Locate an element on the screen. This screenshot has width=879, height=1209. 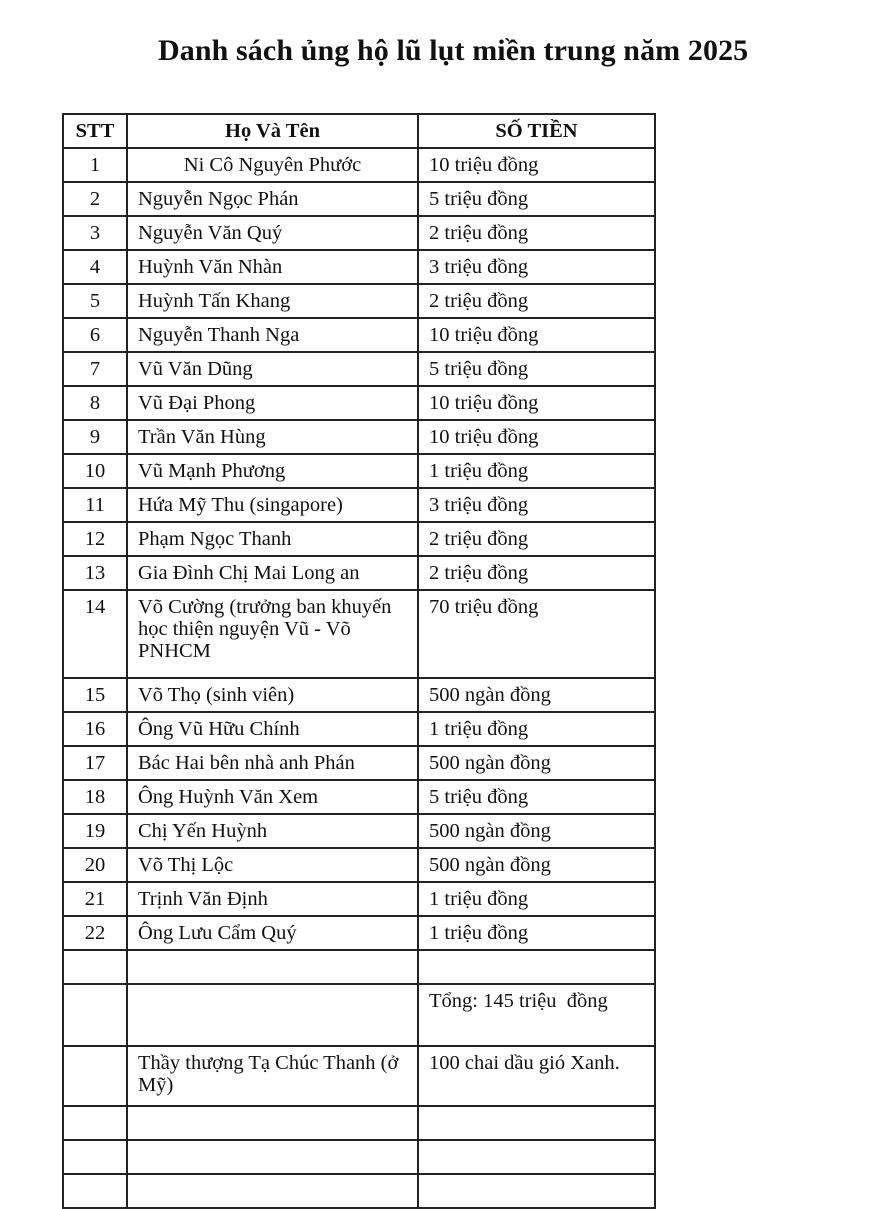
table-row: 19 Chị Yến Huỳnh 500 ngàn đồng is located at coordinates (359, 831).